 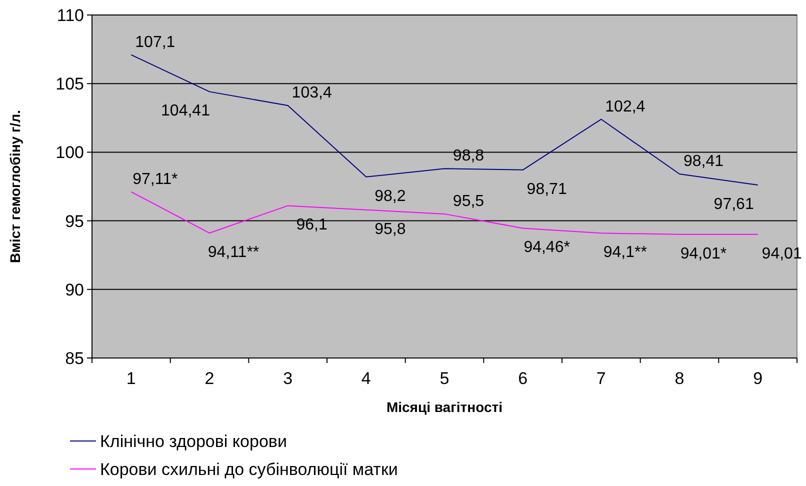 What do you see at coordinates (625, 107) in the screenshot?
I see `data-label: 102,4` at bounding box center [625, 107].